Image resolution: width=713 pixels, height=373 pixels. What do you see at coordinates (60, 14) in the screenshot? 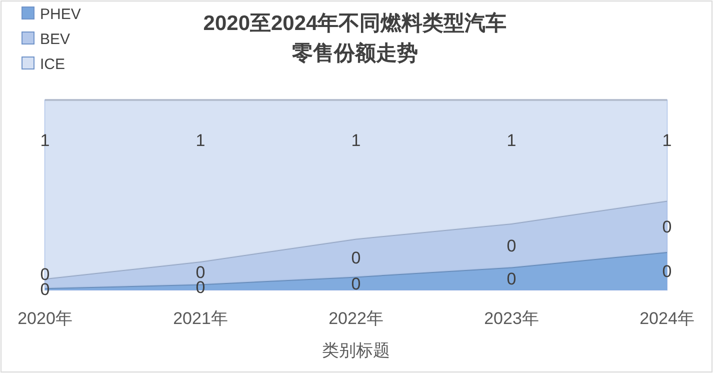
I see `legend-label: PHEV` at bounding box center [60, 14].